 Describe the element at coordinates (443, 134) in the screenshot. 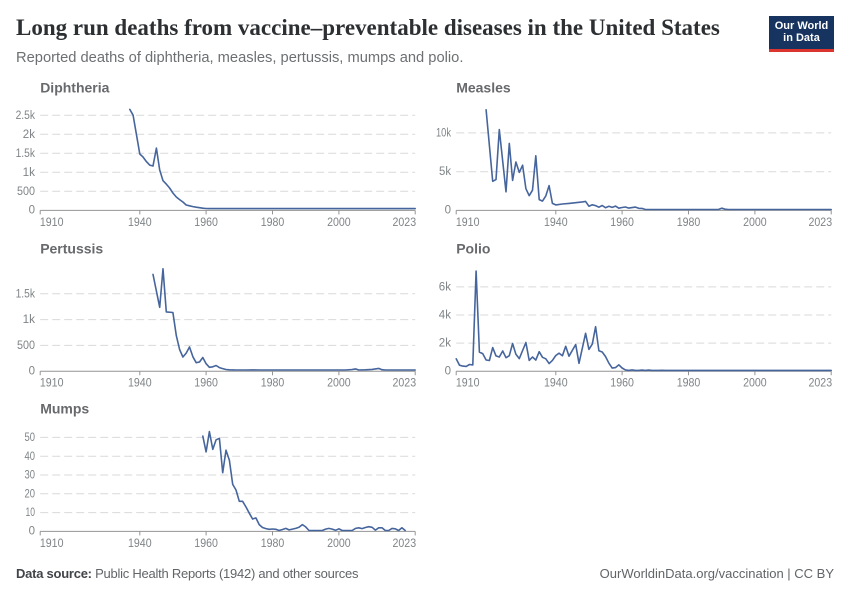

I see `svg-text: 10k` at that location.